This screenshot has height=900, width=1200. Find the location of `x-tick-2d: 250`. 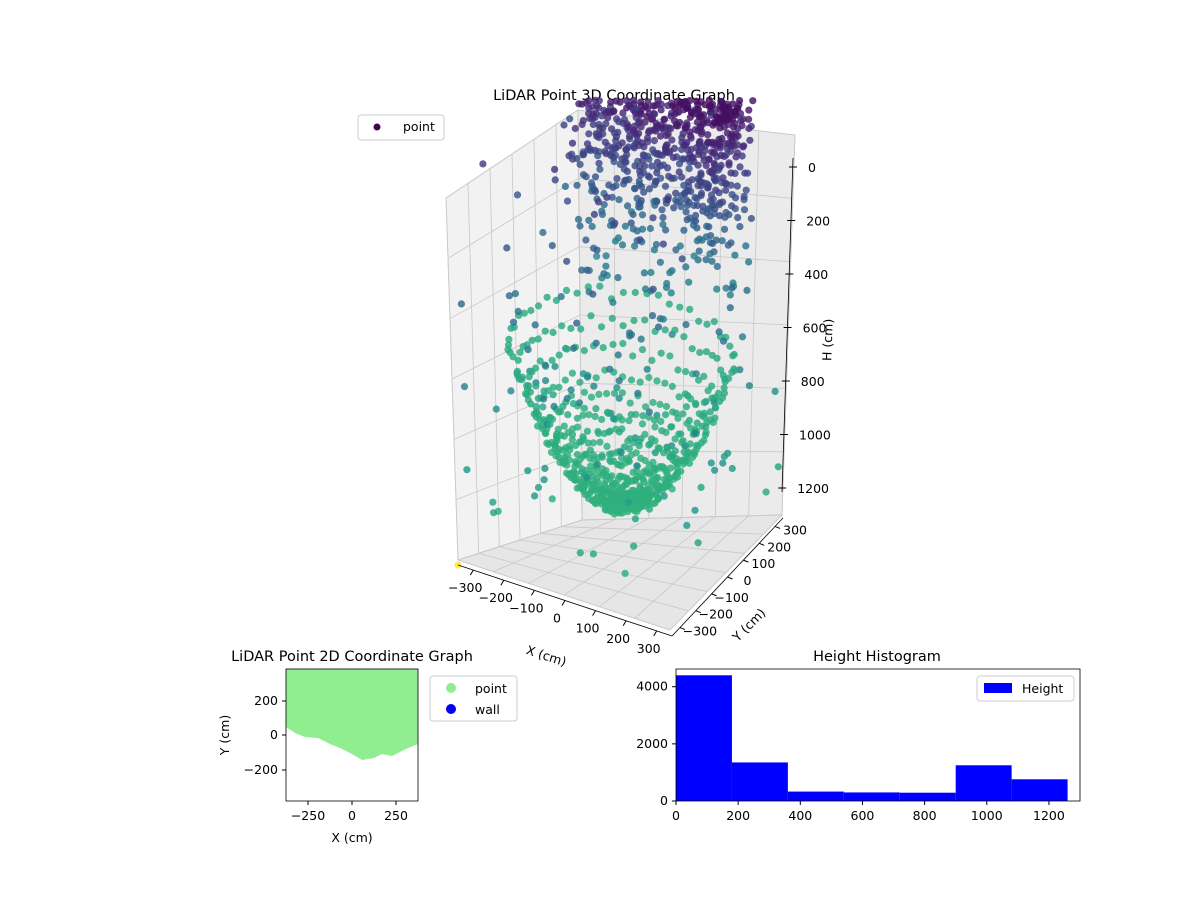

x-tick-2d: 250 is located at coordinates (396, 815).